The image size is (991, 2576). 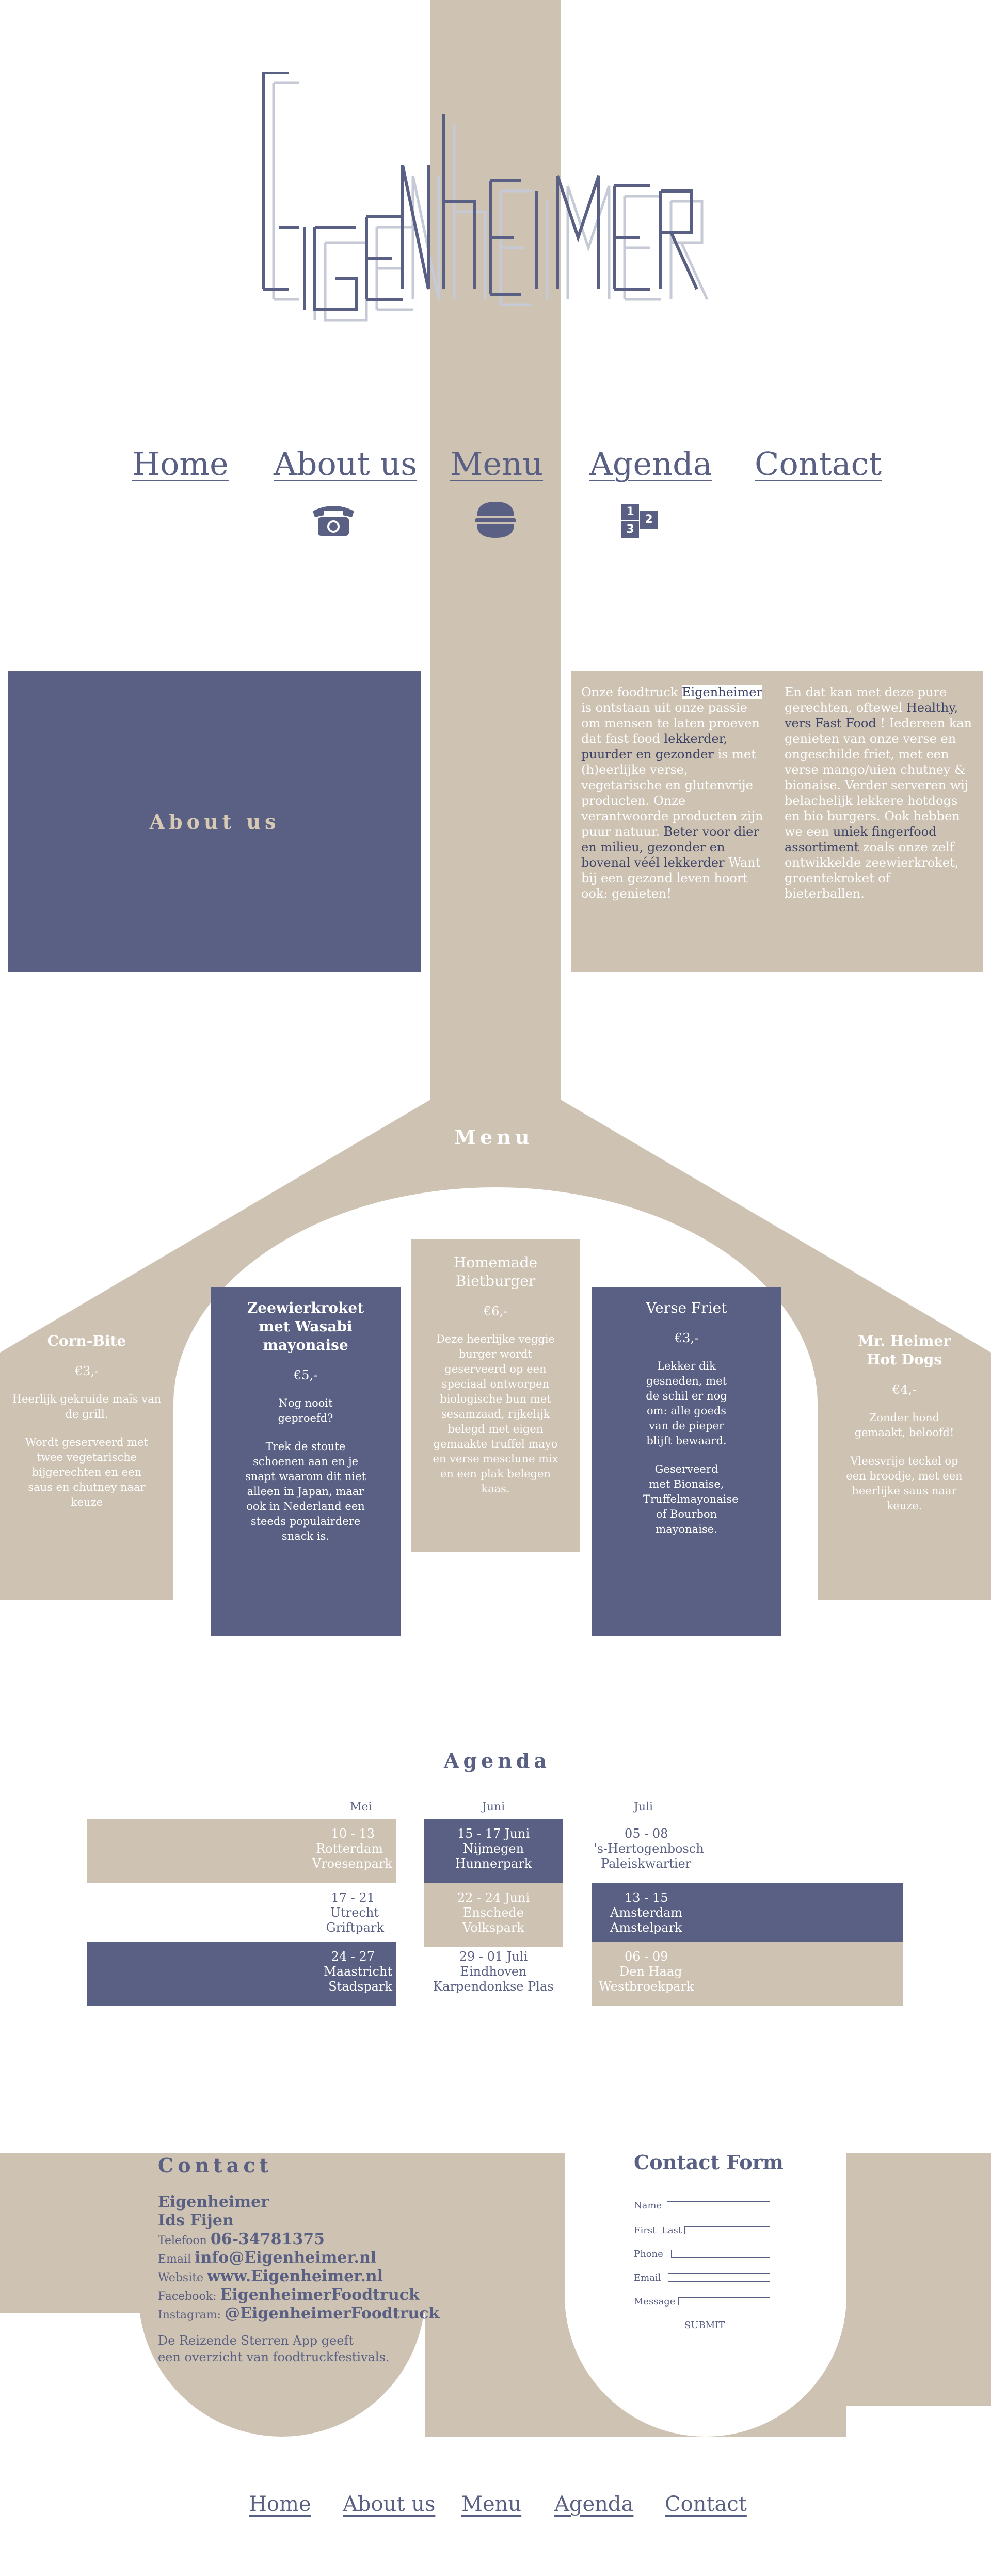 I want to click on contact-phone: Telefoon 06-34781375, so click(x=241, y=2239).